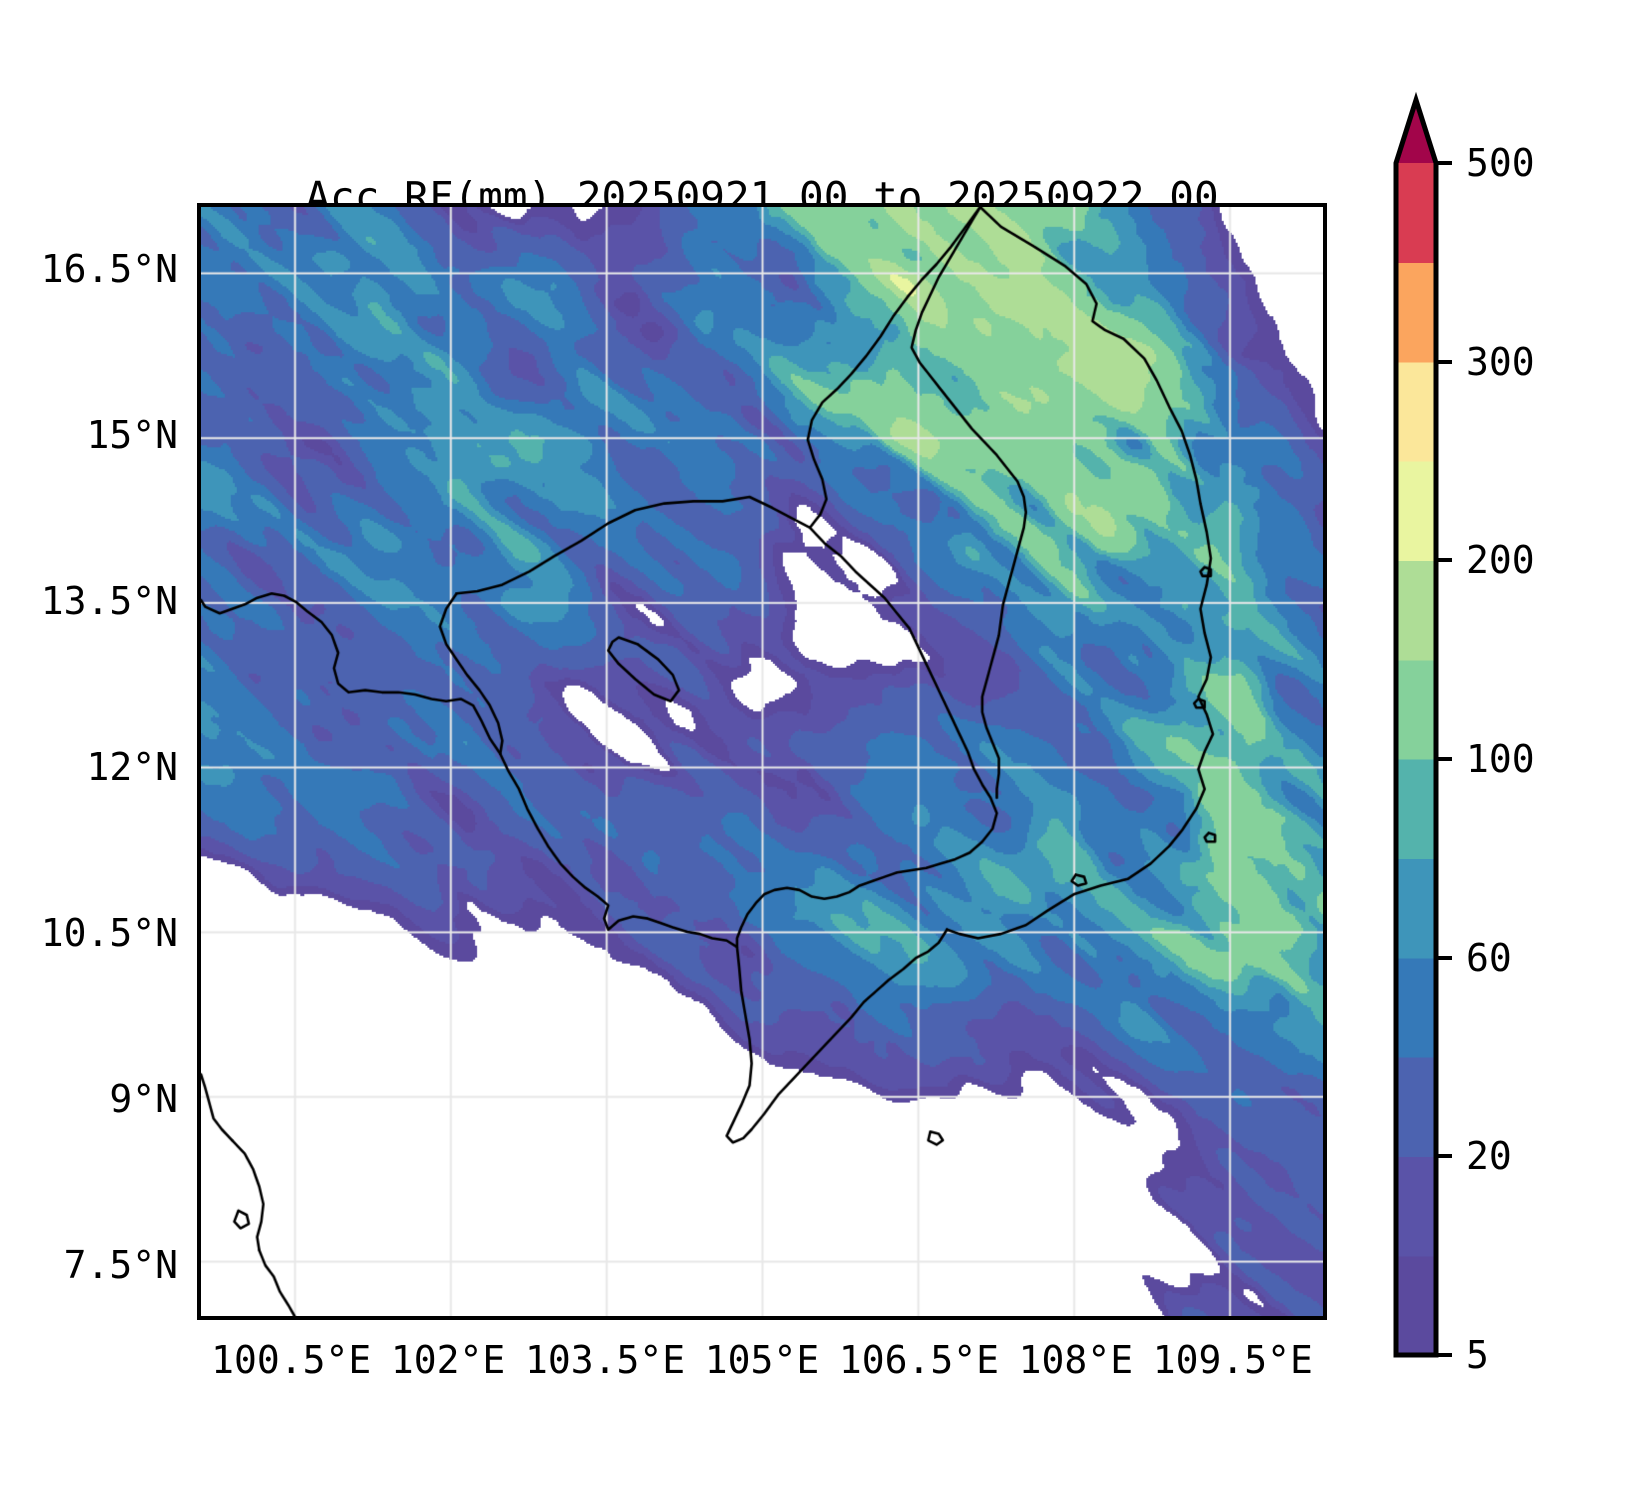 This screenshot has height=1500, width=1650. I want to click on y-tick-label-2: 13.5°N, so click(109, 601).